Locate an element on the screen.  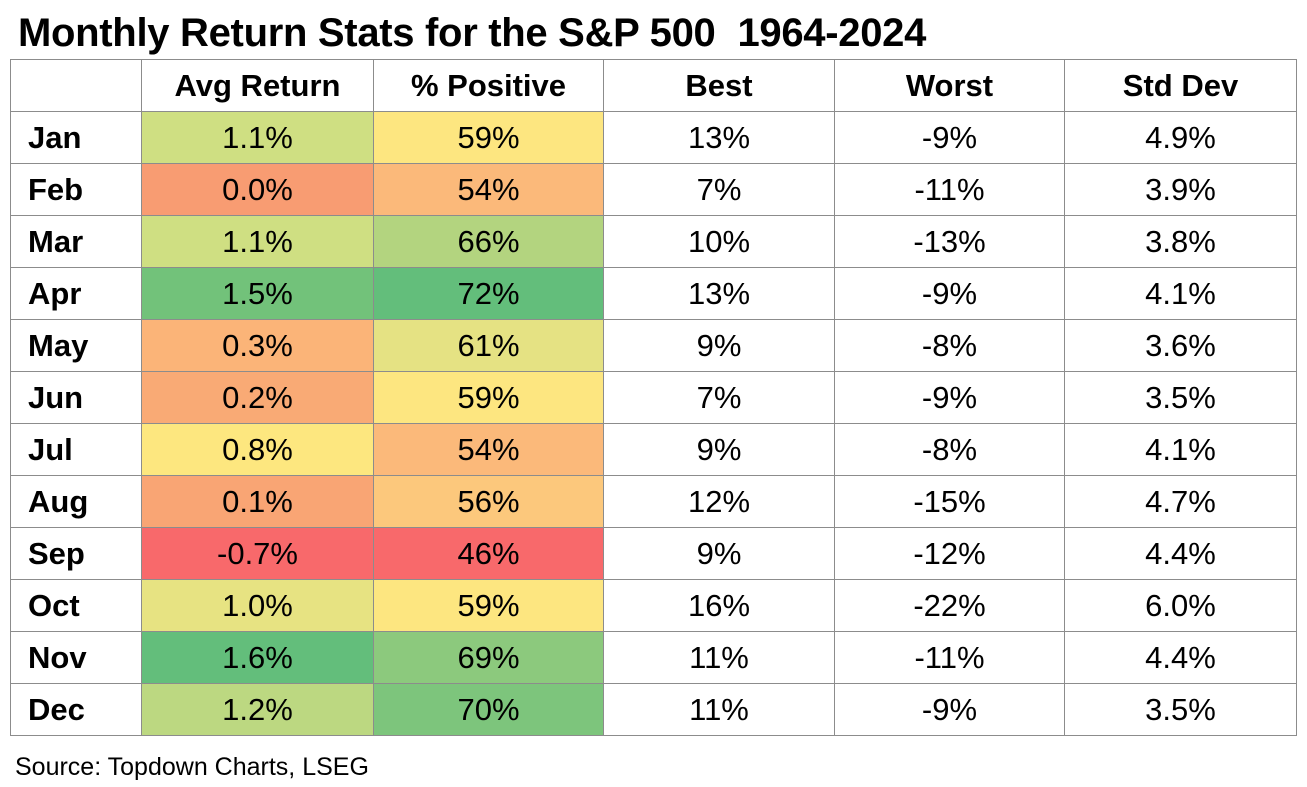
cell-best: 16% is located at coordinates (719, 605).